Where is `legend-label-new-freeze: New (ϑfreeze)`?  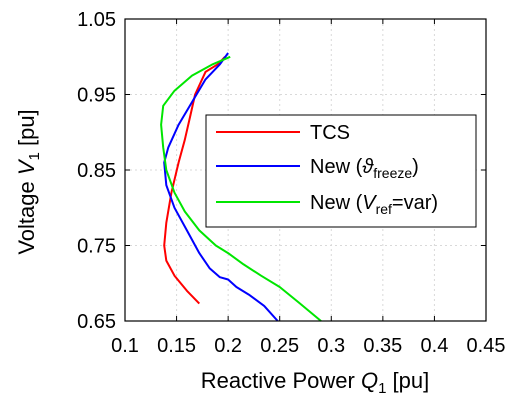
legend-label-new-freeze: New (ϑfreeze) is located at coordinates (364, 168).